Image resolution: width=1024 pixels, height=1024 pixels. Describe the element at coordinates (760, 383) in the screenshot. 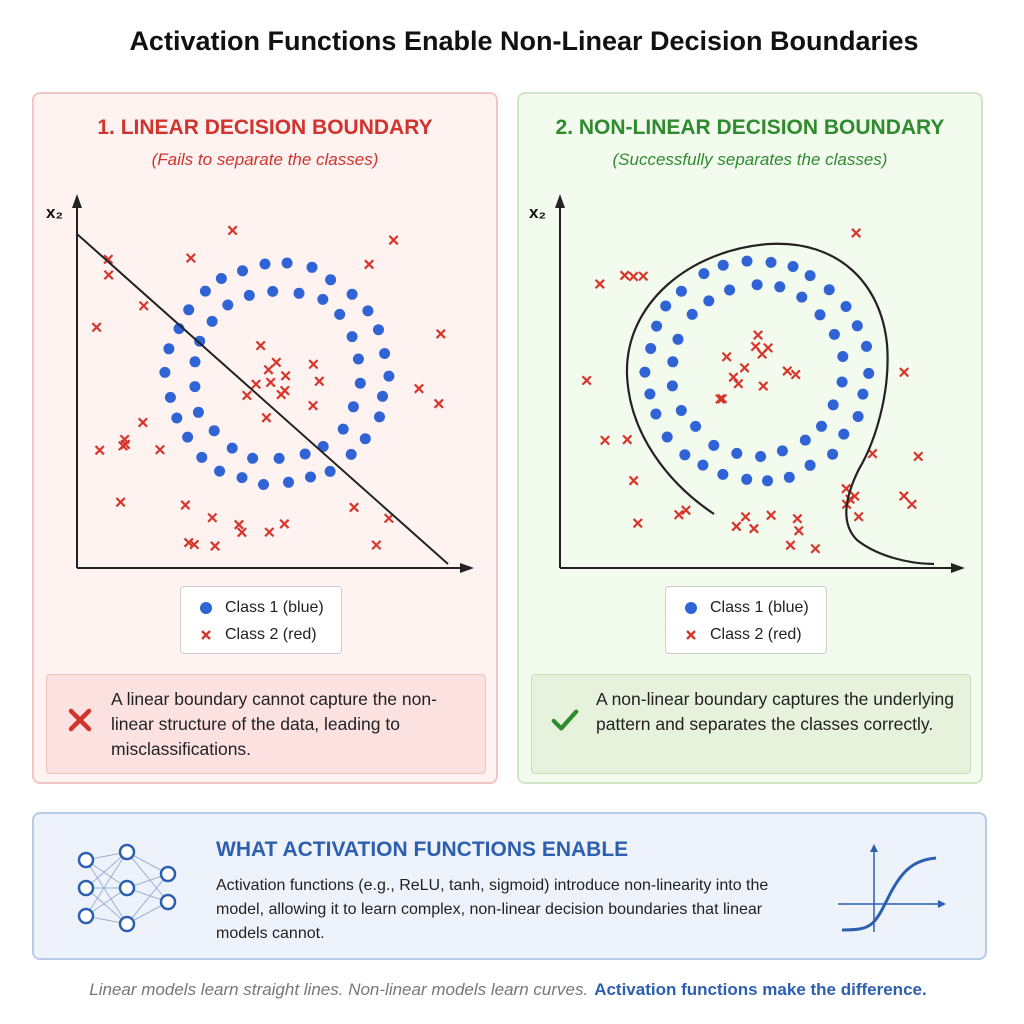

I see `axes` at that location.